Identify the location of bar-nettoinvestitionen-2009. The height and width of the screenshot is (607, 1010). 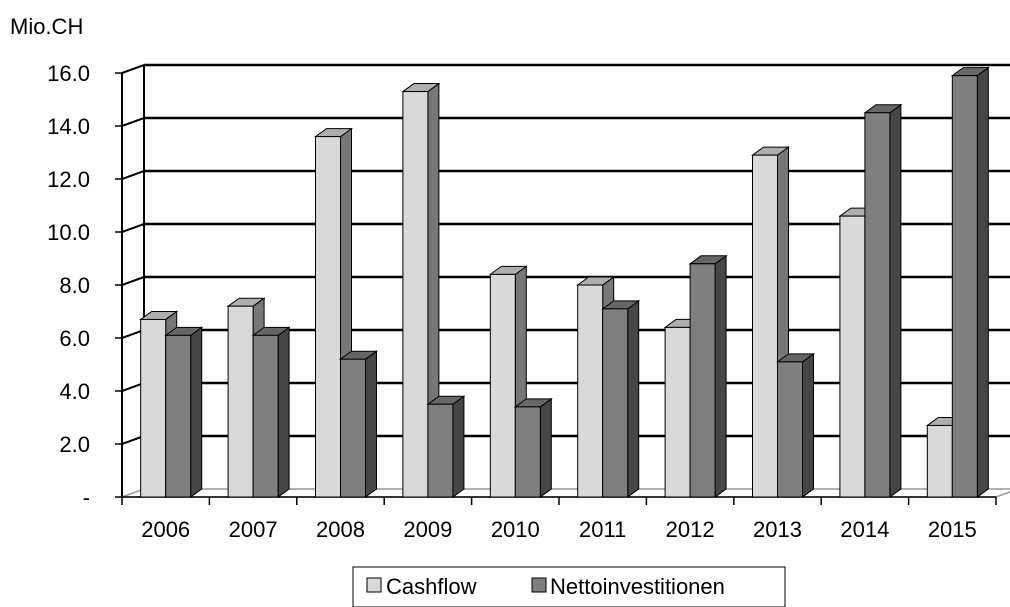
(446, 446).